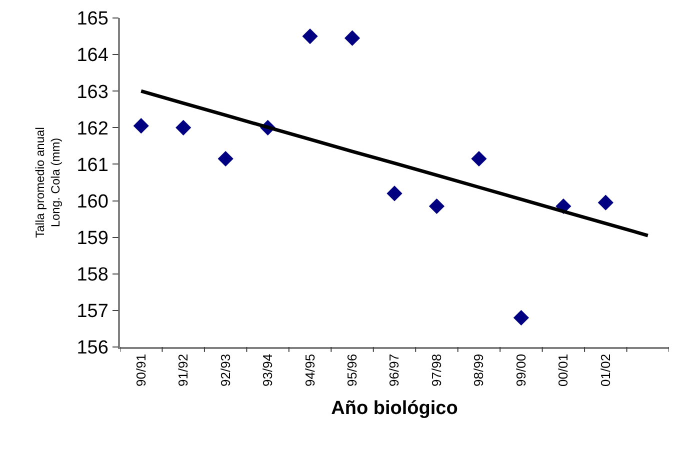 The height and width of the screenshot is (459, 677). I want to click on y-tick-label: 165, so click(92, 19).